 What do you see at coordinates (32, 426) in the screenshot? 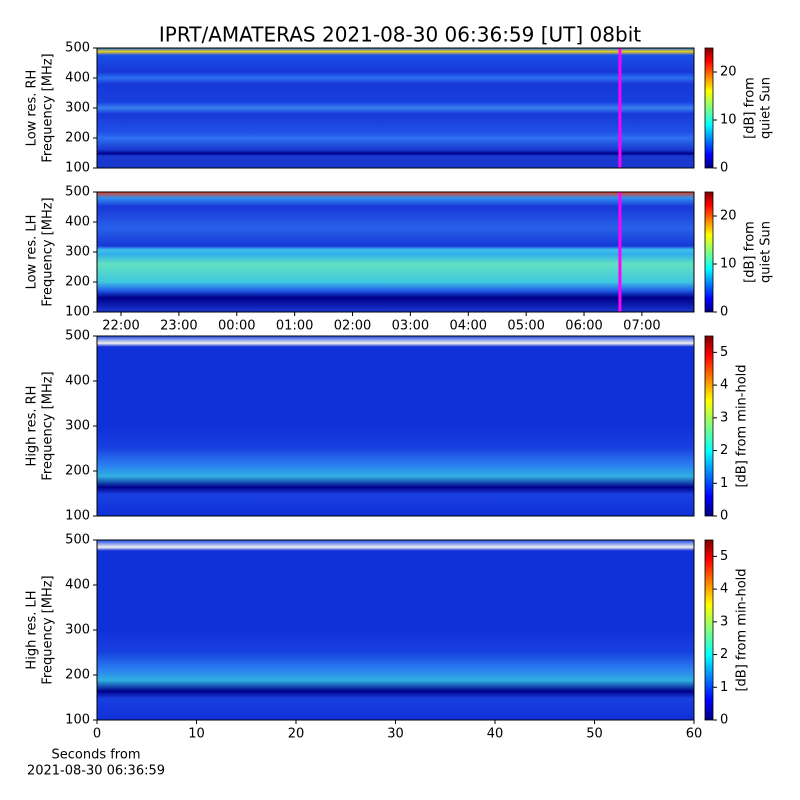
I see `y-axis-label: High res. RH` at bounding box center [32, 426].